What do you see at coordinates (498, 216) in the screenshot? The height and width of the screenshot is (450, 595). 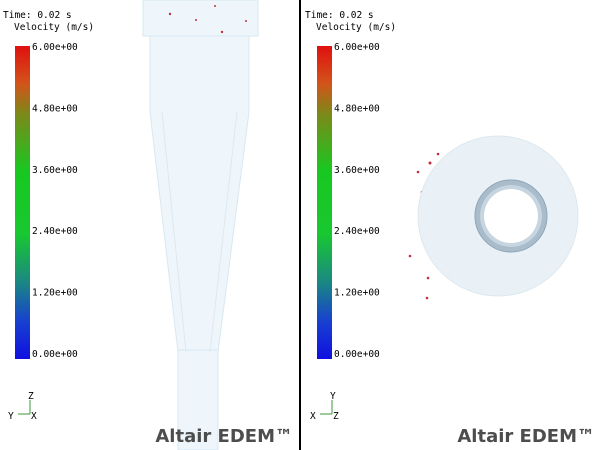 I see `cyclone-top-view` at bounding box center [498, 216].